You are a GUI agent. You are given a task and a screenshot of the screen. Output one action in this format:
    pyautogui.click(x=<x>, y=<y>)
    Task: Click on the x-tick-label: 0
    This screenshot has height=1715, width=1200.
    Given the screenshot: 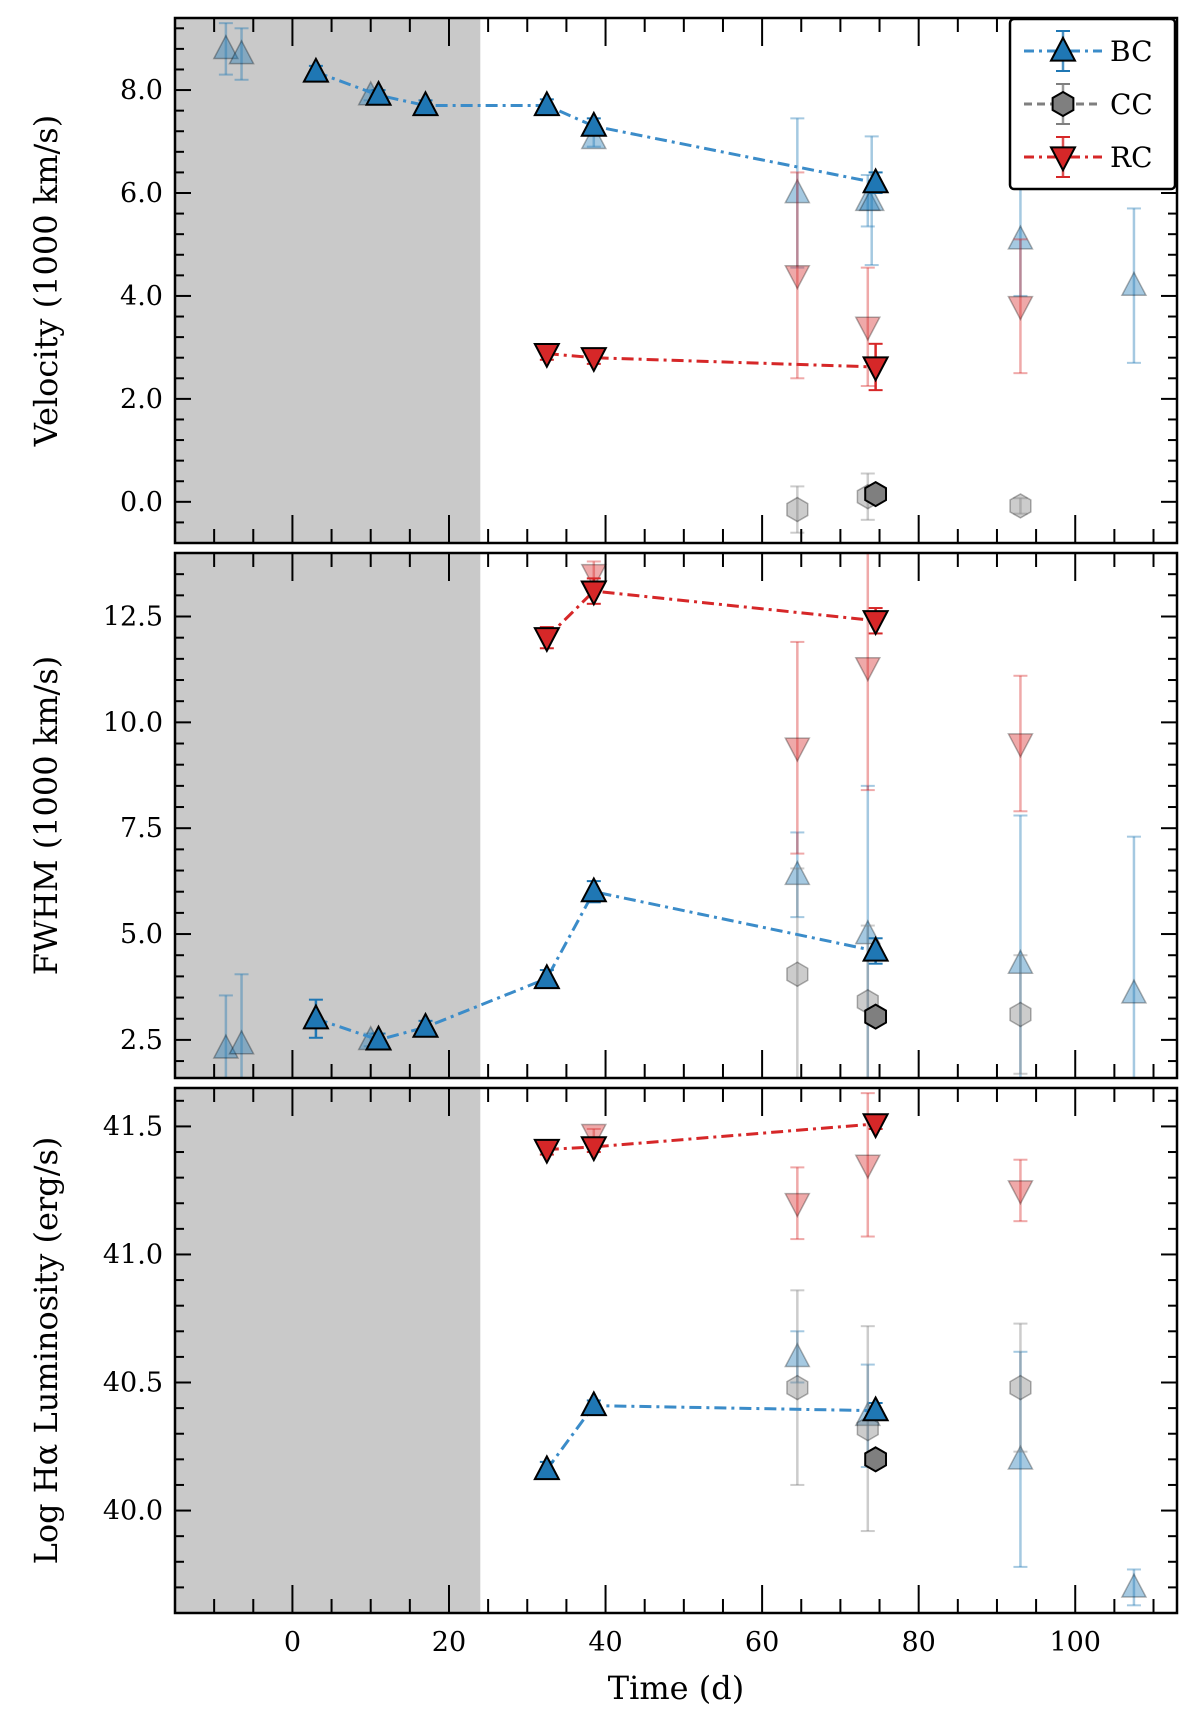 What is the action you would take?
    pyautogui.click(x=292, y=1642)
    